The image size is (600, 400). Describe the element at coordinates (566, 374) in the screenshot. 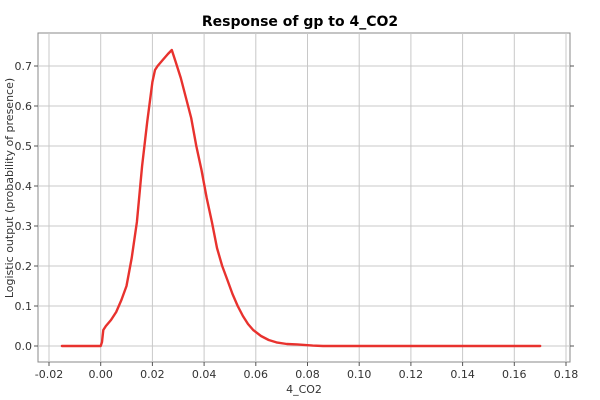

I see `x-tick-label: 0.18` at that location.